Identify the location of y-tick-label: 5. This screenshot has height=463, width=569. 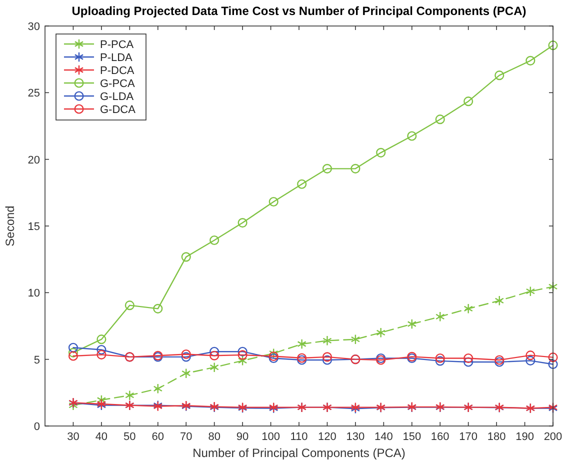
(37, 360).